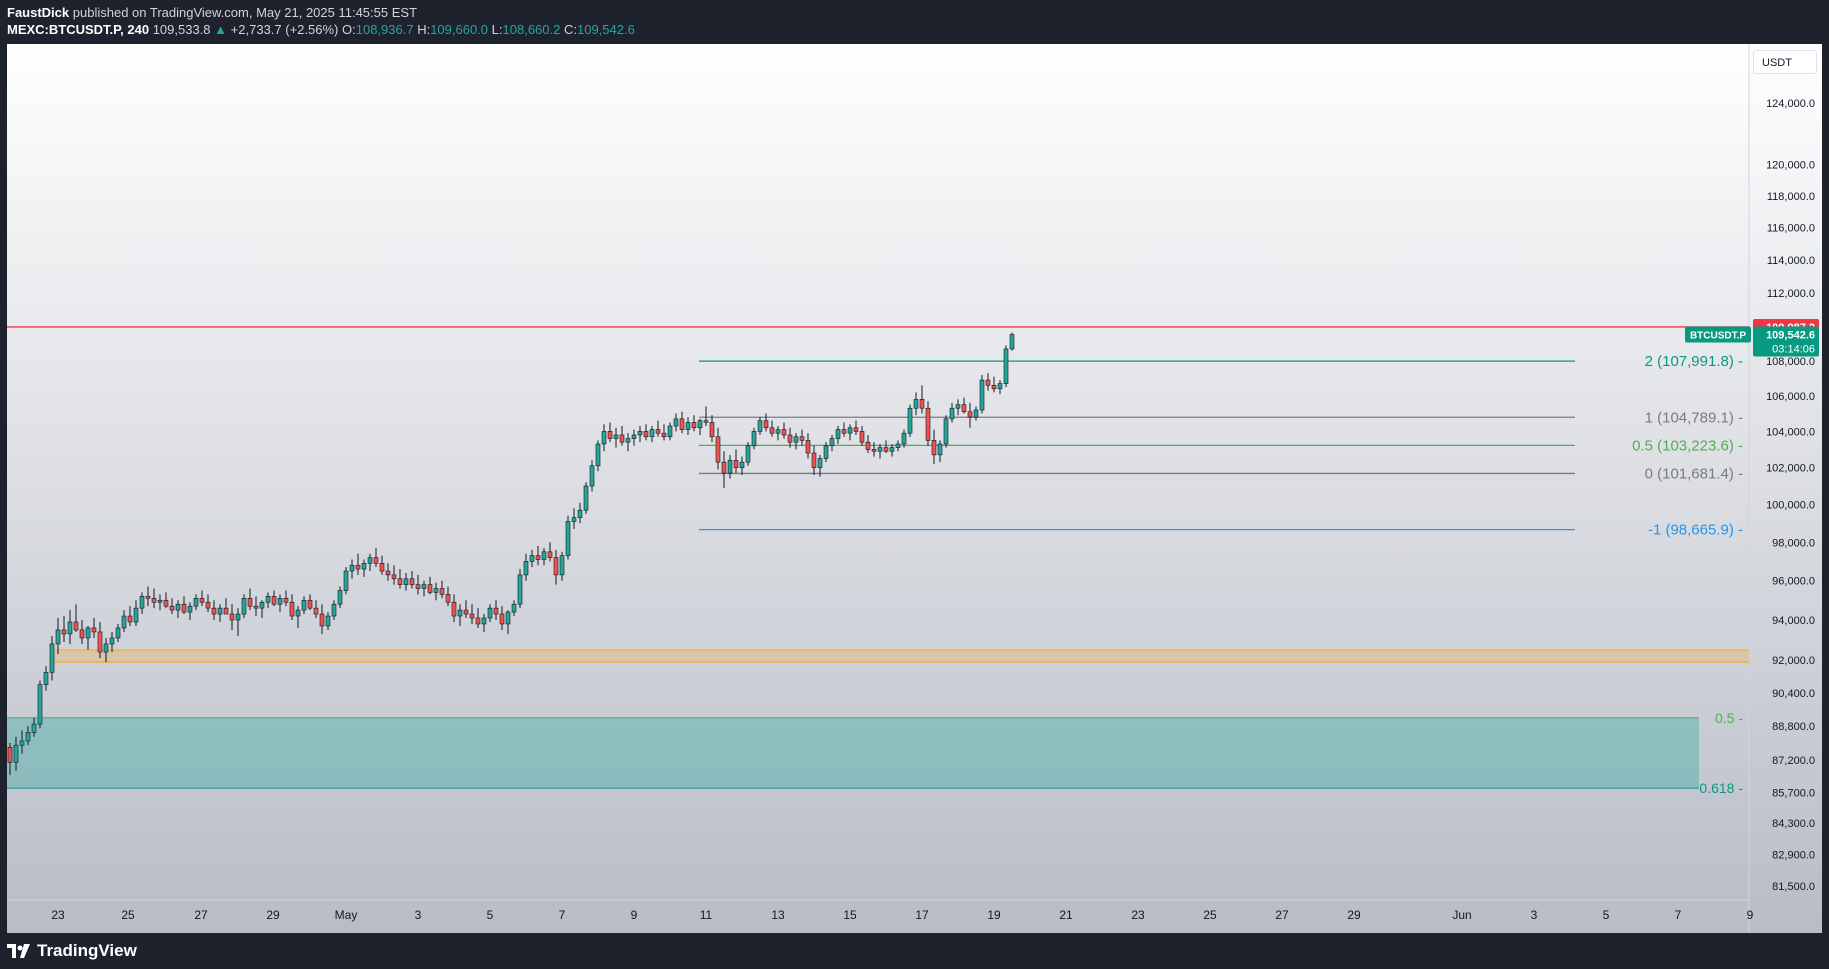 This screenshot has height=969, width=1829. What do you see at coordinates (1790, 104) in the screenshot?
I see `price-tick-label: 124,000.0` at bounding box center [1790, 104].